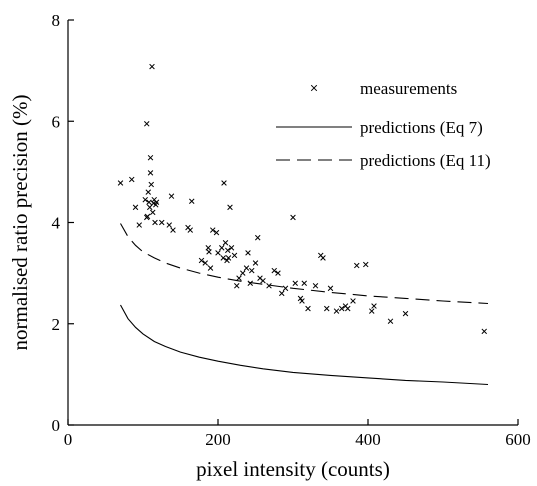  What do you see at coordinates (293, 469) in the screenshot?
I see `x-axis-label: pixel intensity (counts)` at bounding box center [293, 469].